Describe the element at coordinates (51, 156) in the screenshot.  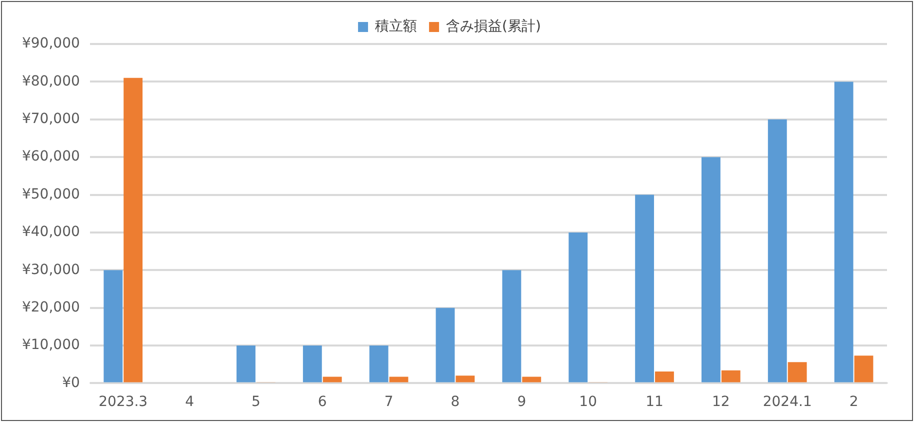
I see `y-tick-label: ¥60,000` at that location.